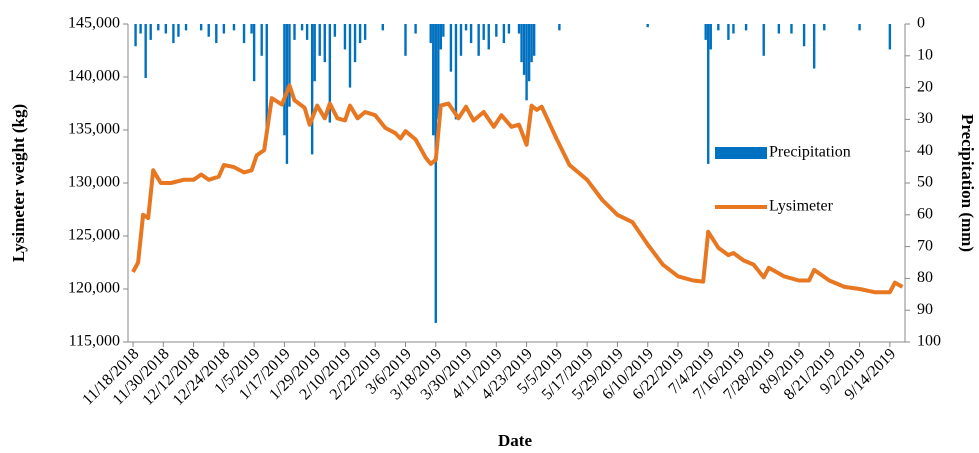 This screenshot has width=979, height=453. Describe the element at coordinates (925, 182) in the screenshot. I see `y2-tick-label: 50` at that location.